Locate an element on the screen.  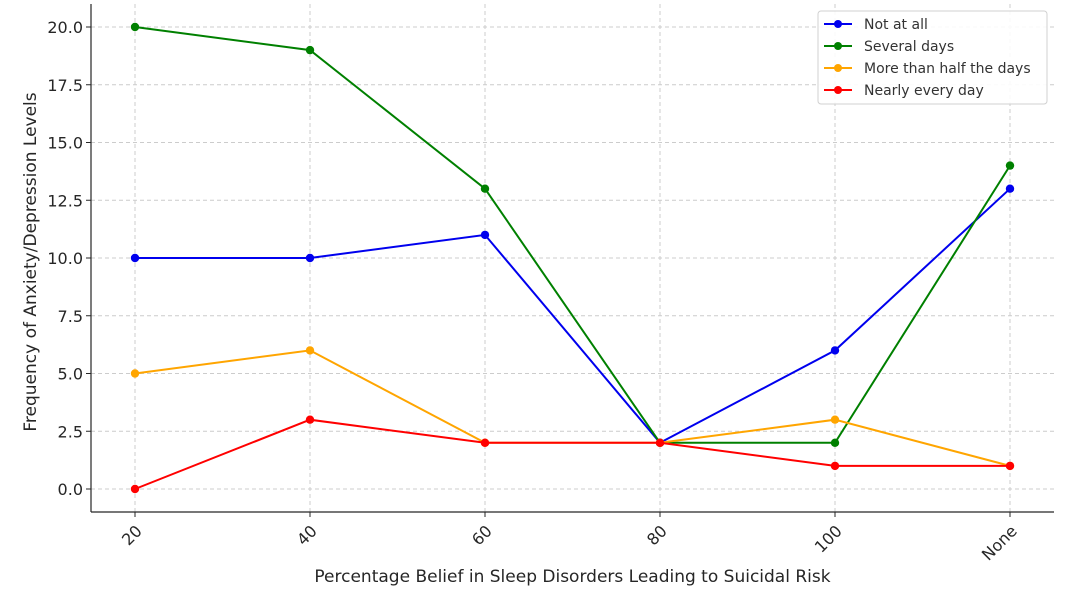
y-tick-label: 7.5 is located at coordinates (70, 316).